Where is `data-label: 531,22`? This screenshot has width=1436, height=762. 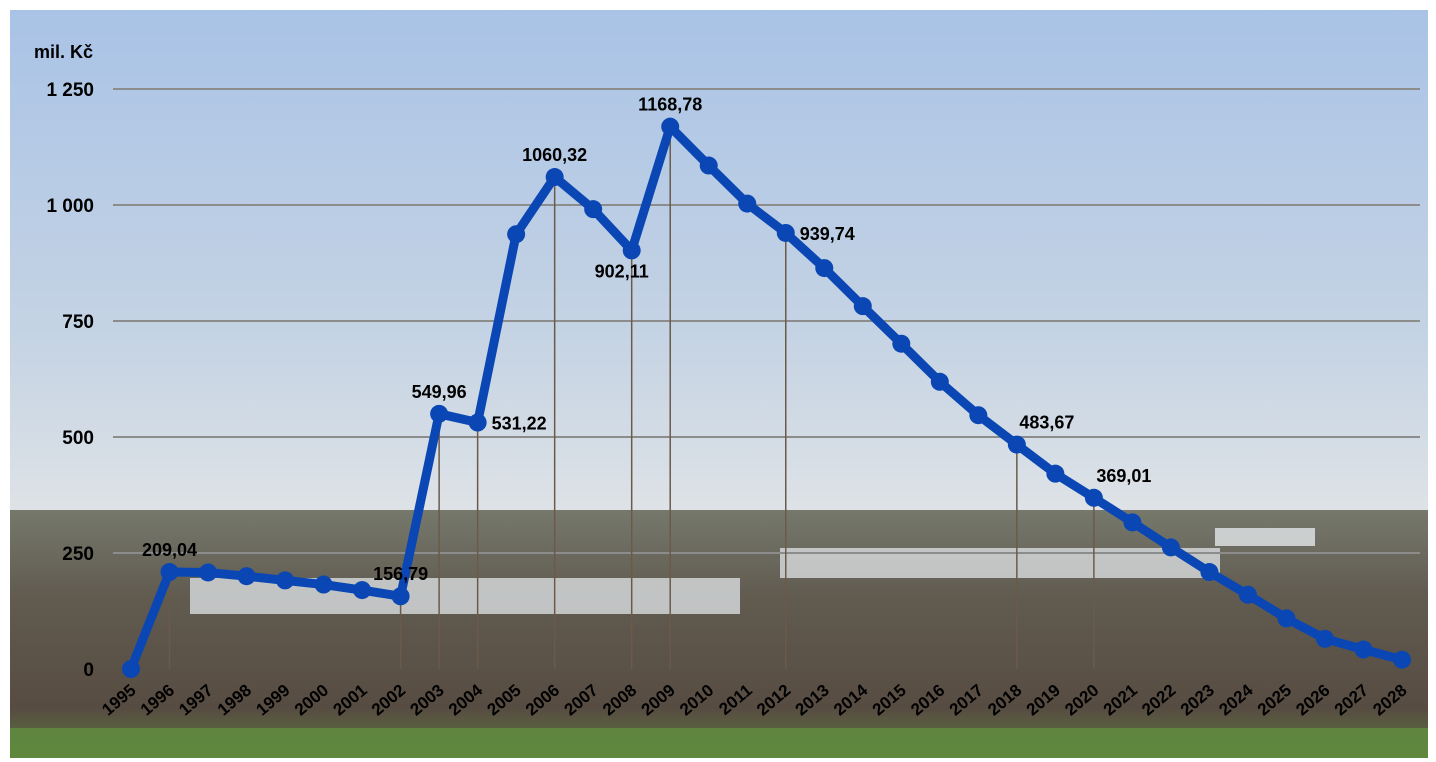
data-label: 531,22 is located at coordinates (519, 424).